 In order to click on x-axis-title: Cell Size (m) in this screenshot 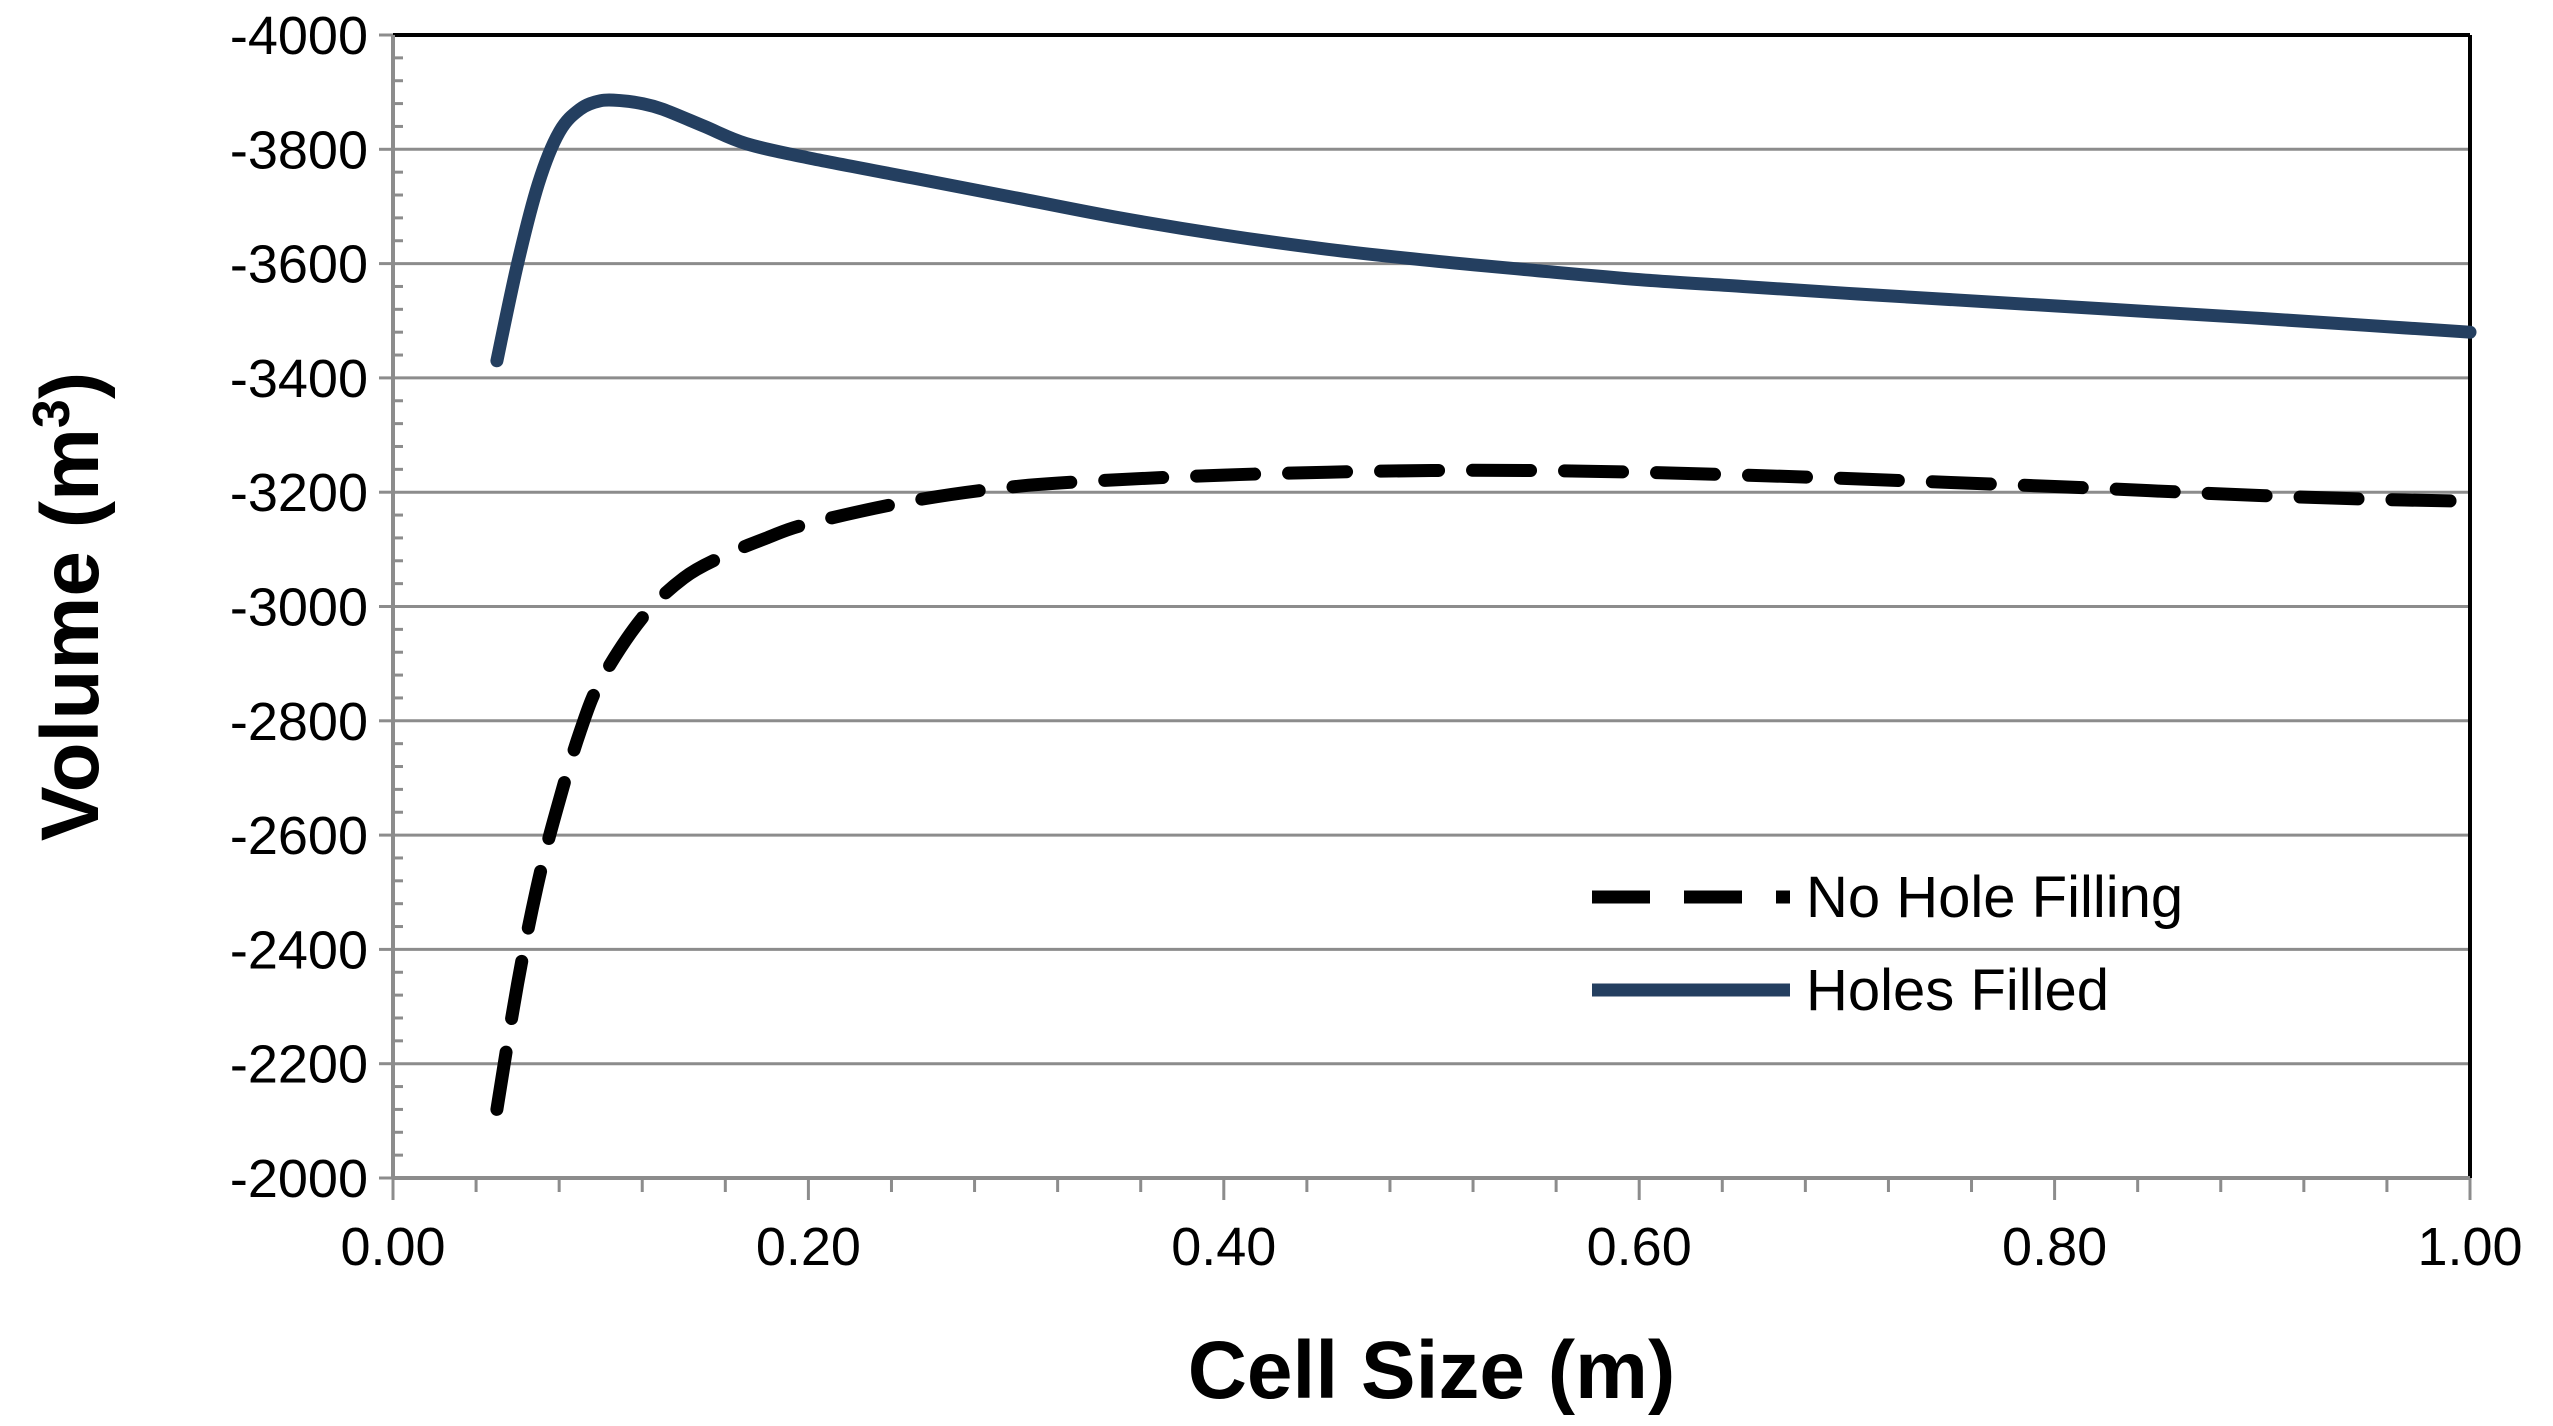, I will do `click(1432, 1370)`.